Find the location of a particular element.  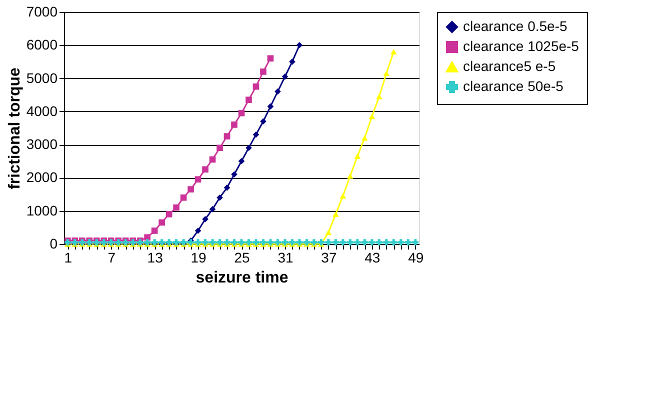

legend-label: clearance5 e-5 is located at coordinates (509, 66).